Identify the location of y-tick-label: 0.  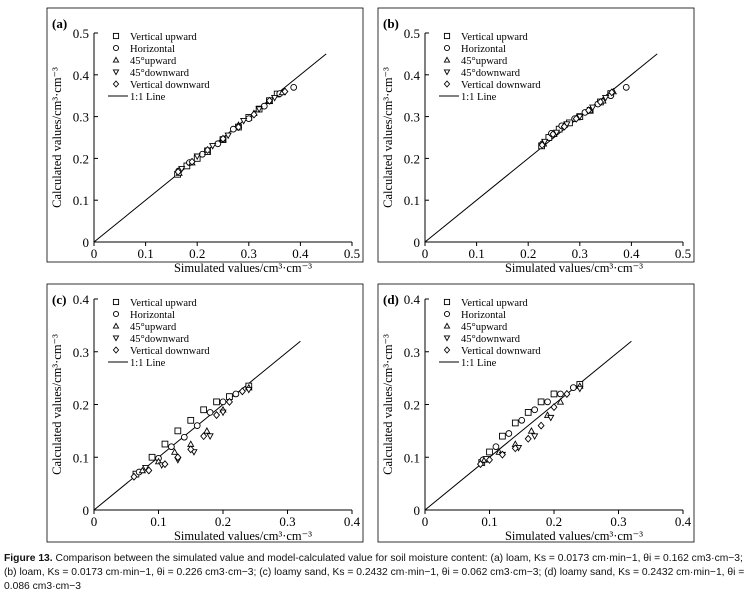
(86, 242).